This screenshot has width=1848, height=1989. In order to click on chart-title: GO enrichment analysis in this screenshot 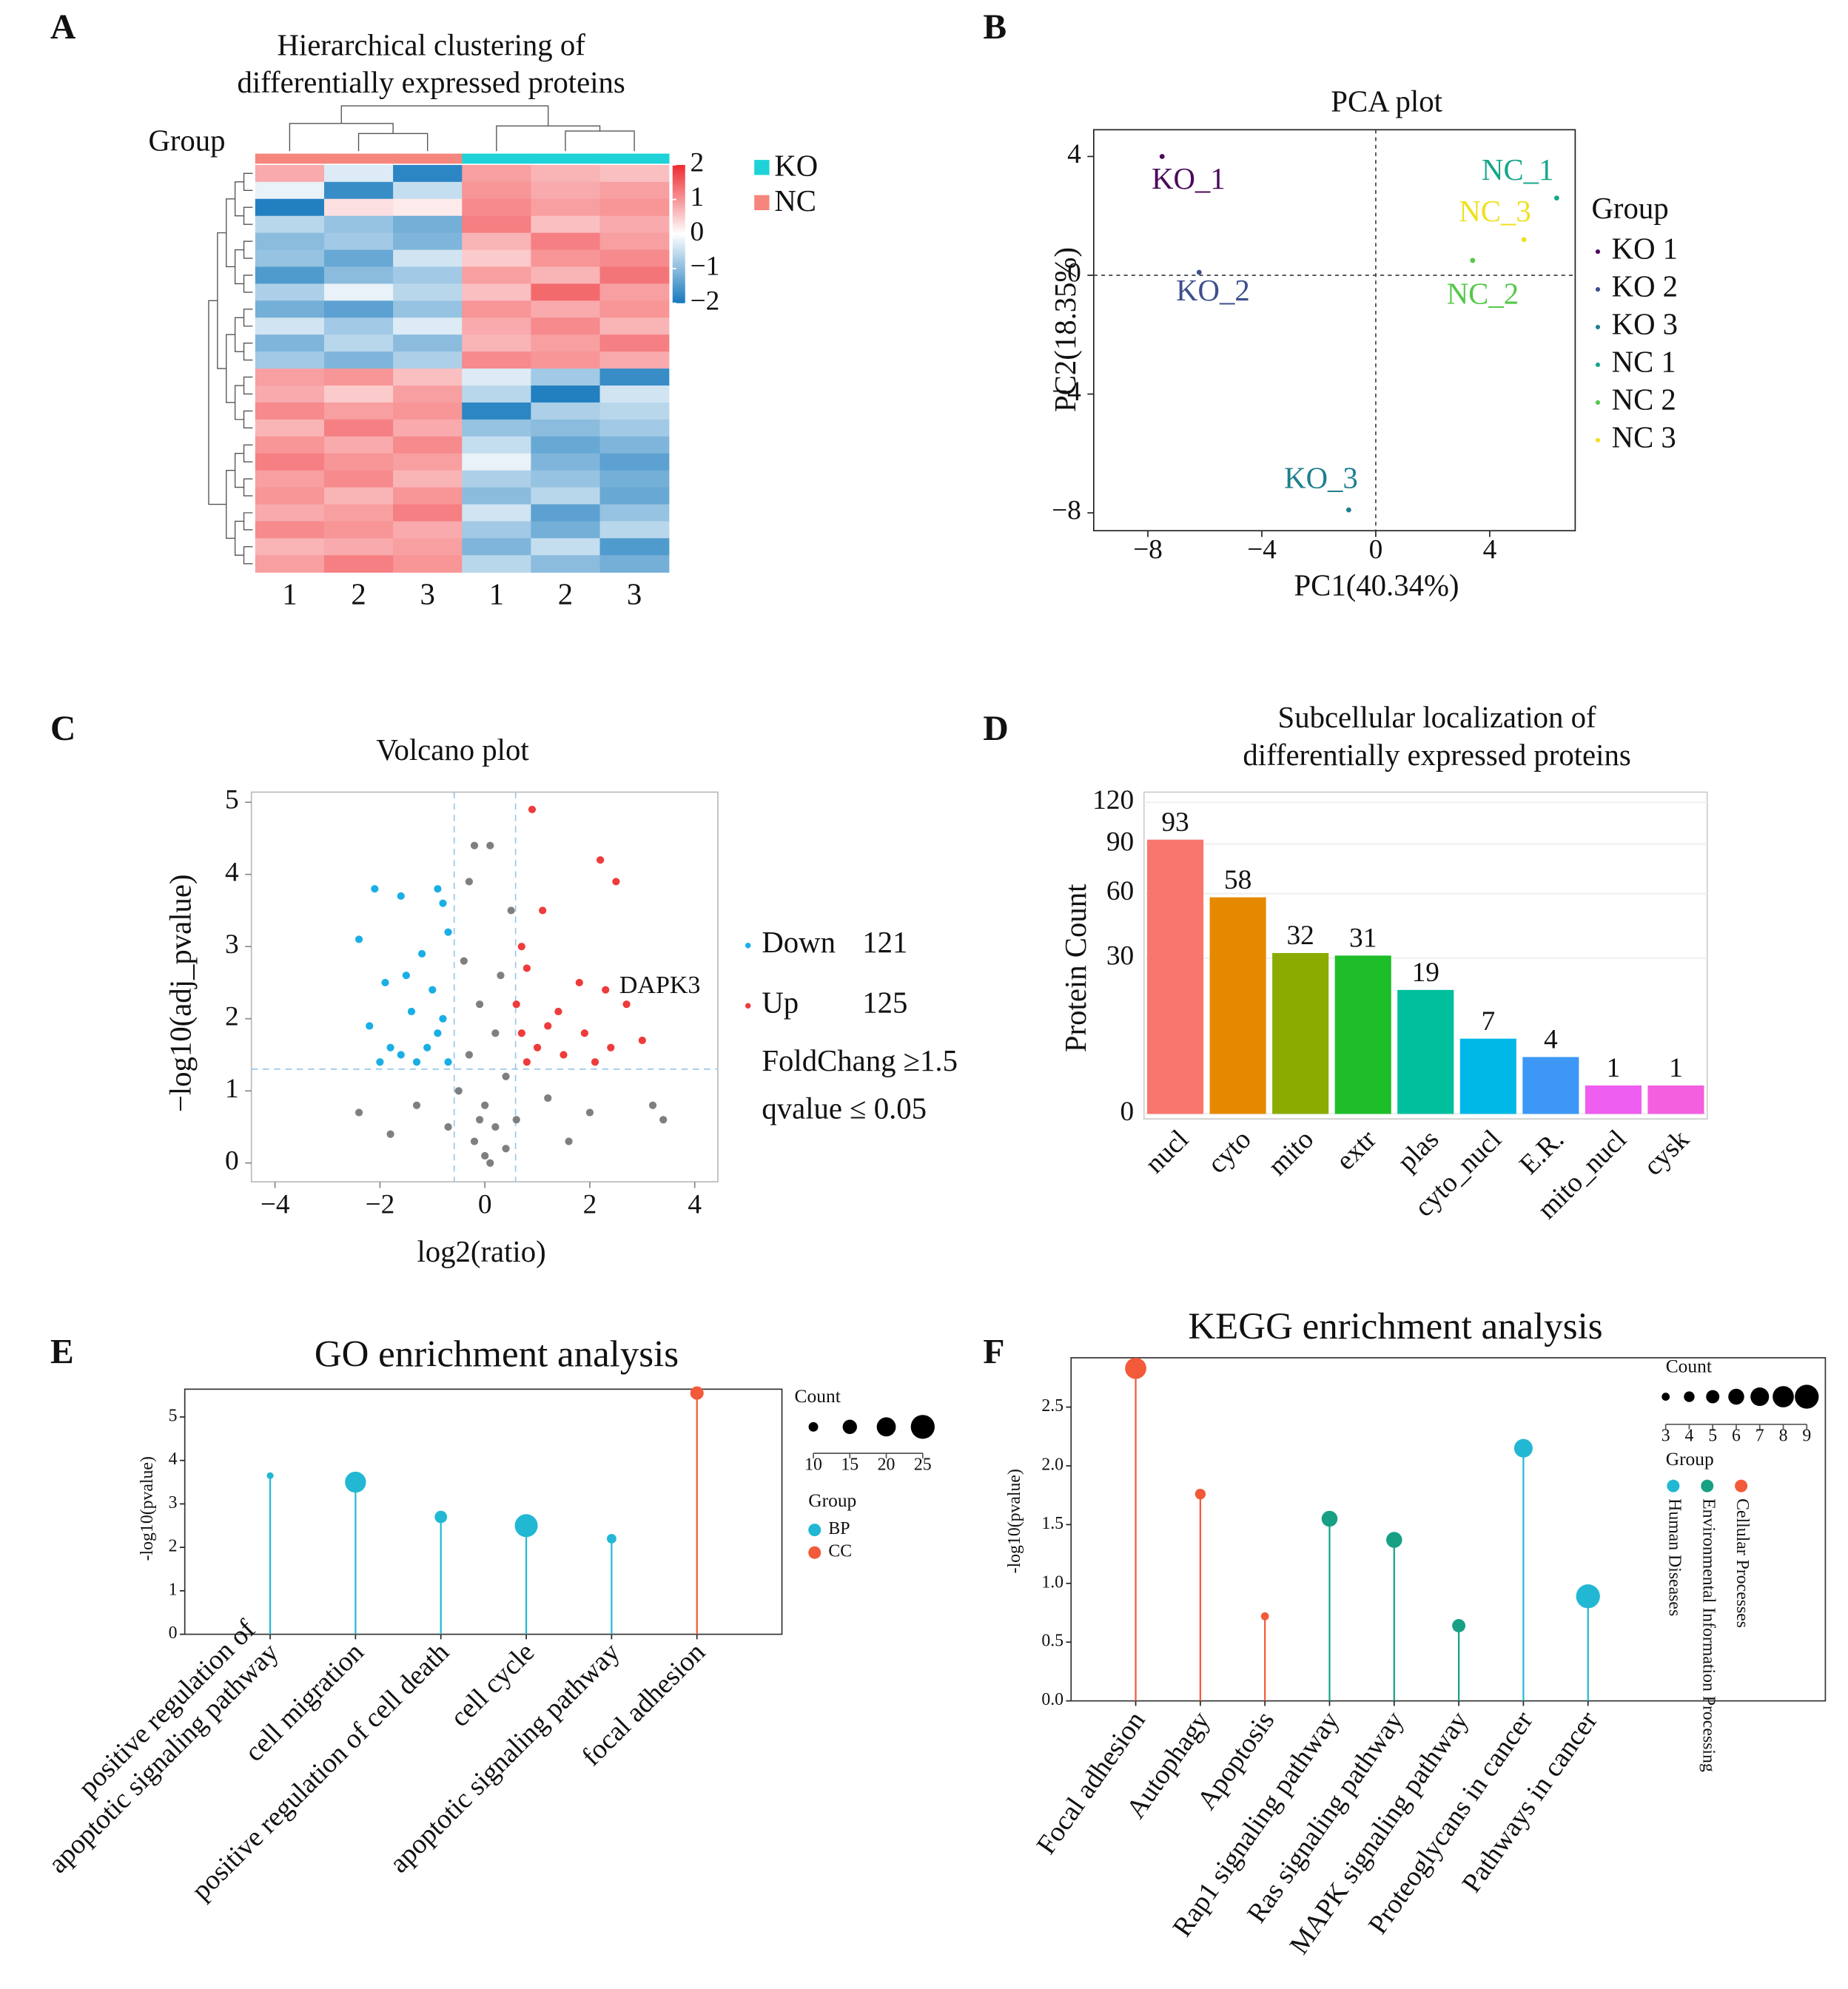, I will do `click(497, 1355)`.